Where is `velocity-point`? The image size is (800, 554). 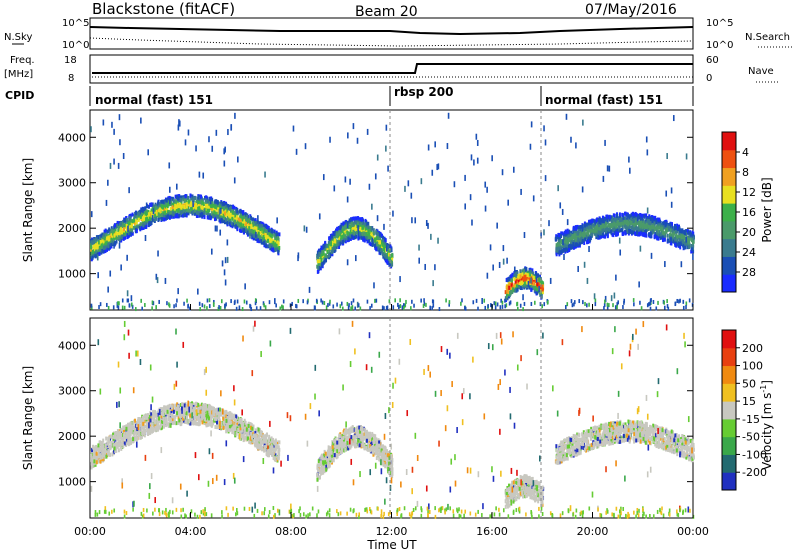 velocity-point is located at coordinates (94, 451).